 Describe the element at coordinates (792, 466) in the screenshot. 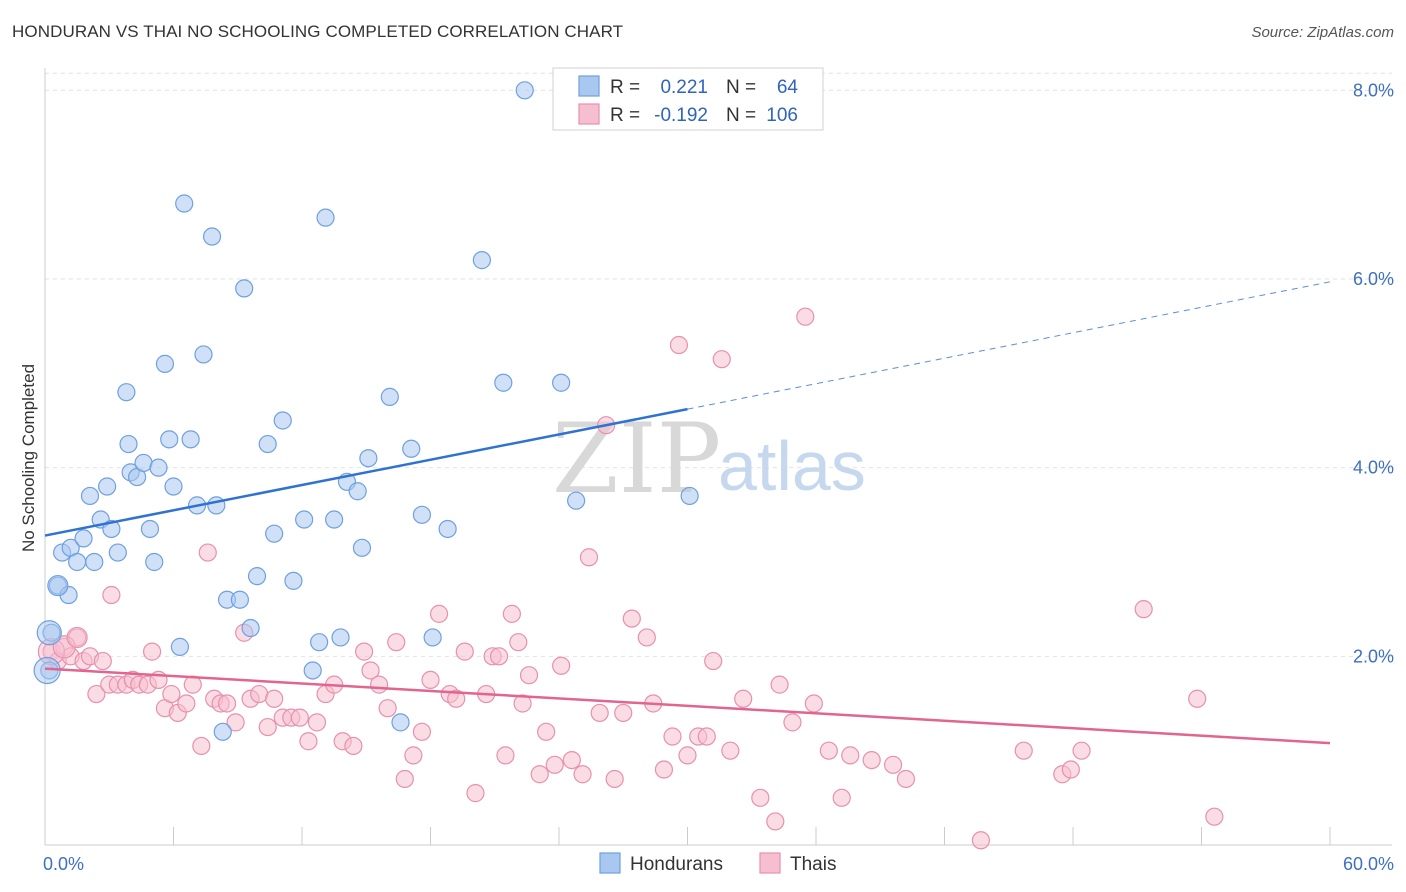

I see `watermark-atlas: atlas` at that location.